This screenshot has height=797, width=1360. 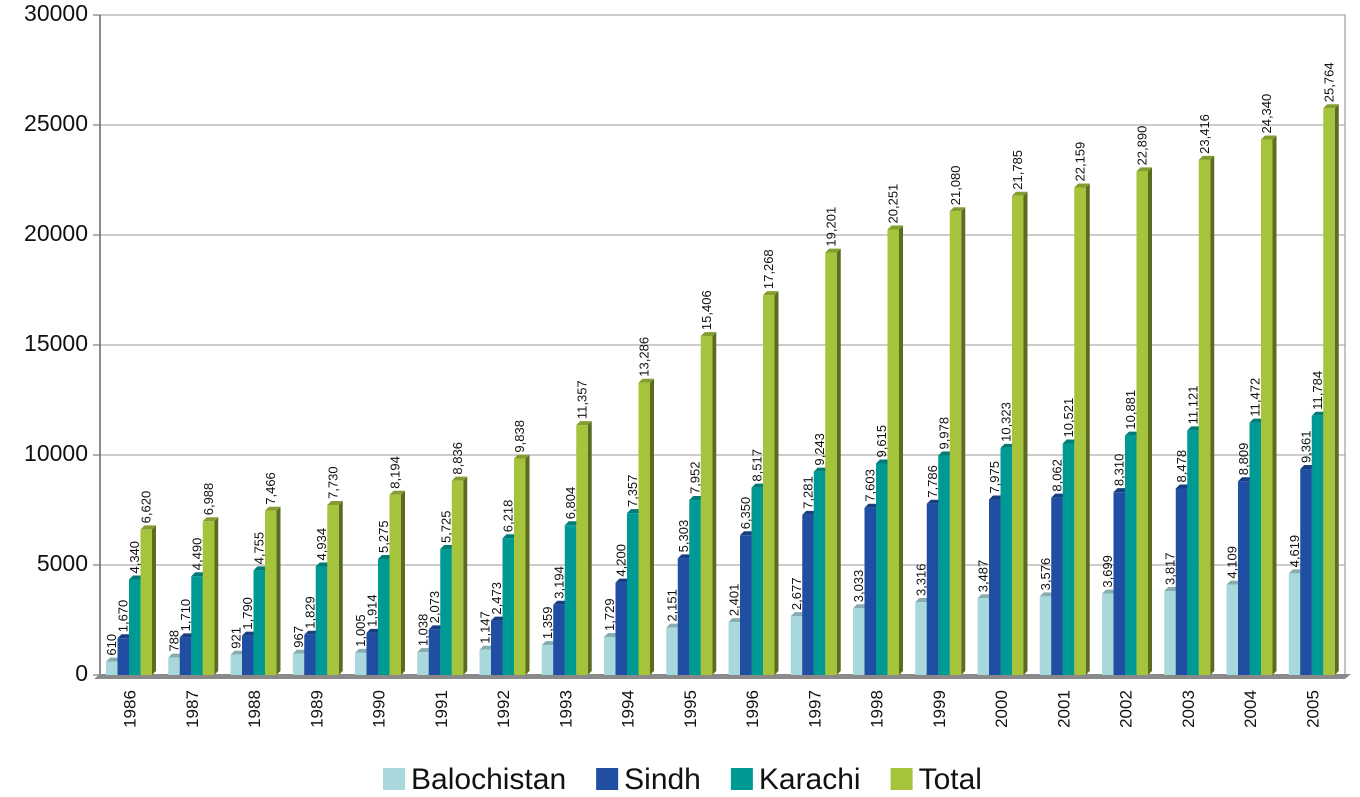 What do you see at coordinates (662, 779) in the screenshot?
I see `legend-label: Sindh` at bounding box center [662, 779].